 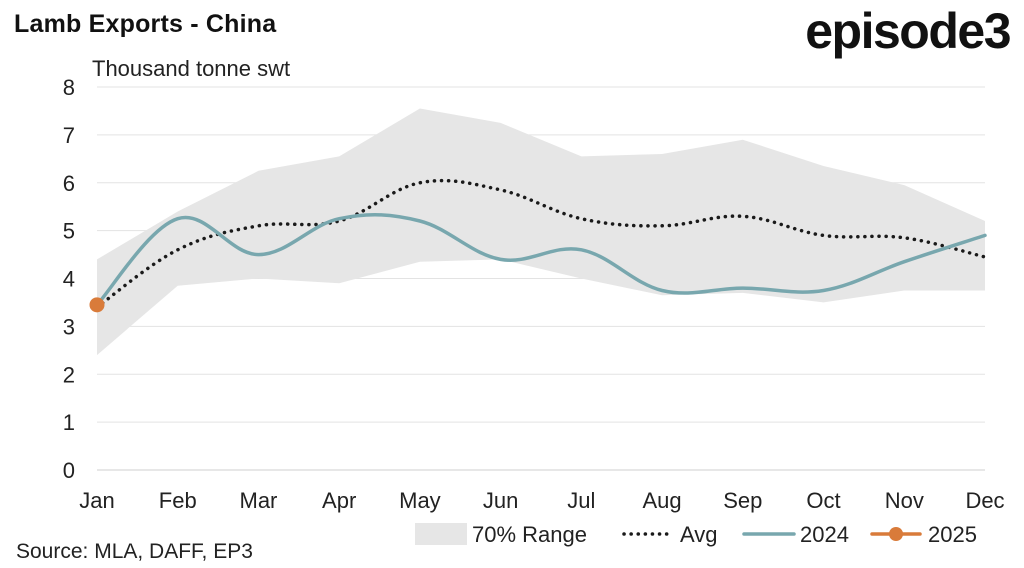 What do you see at coordinates (259, 500) in the screenshot?
I see `x-tick-label: Mar` at bounding box center [259, 500].